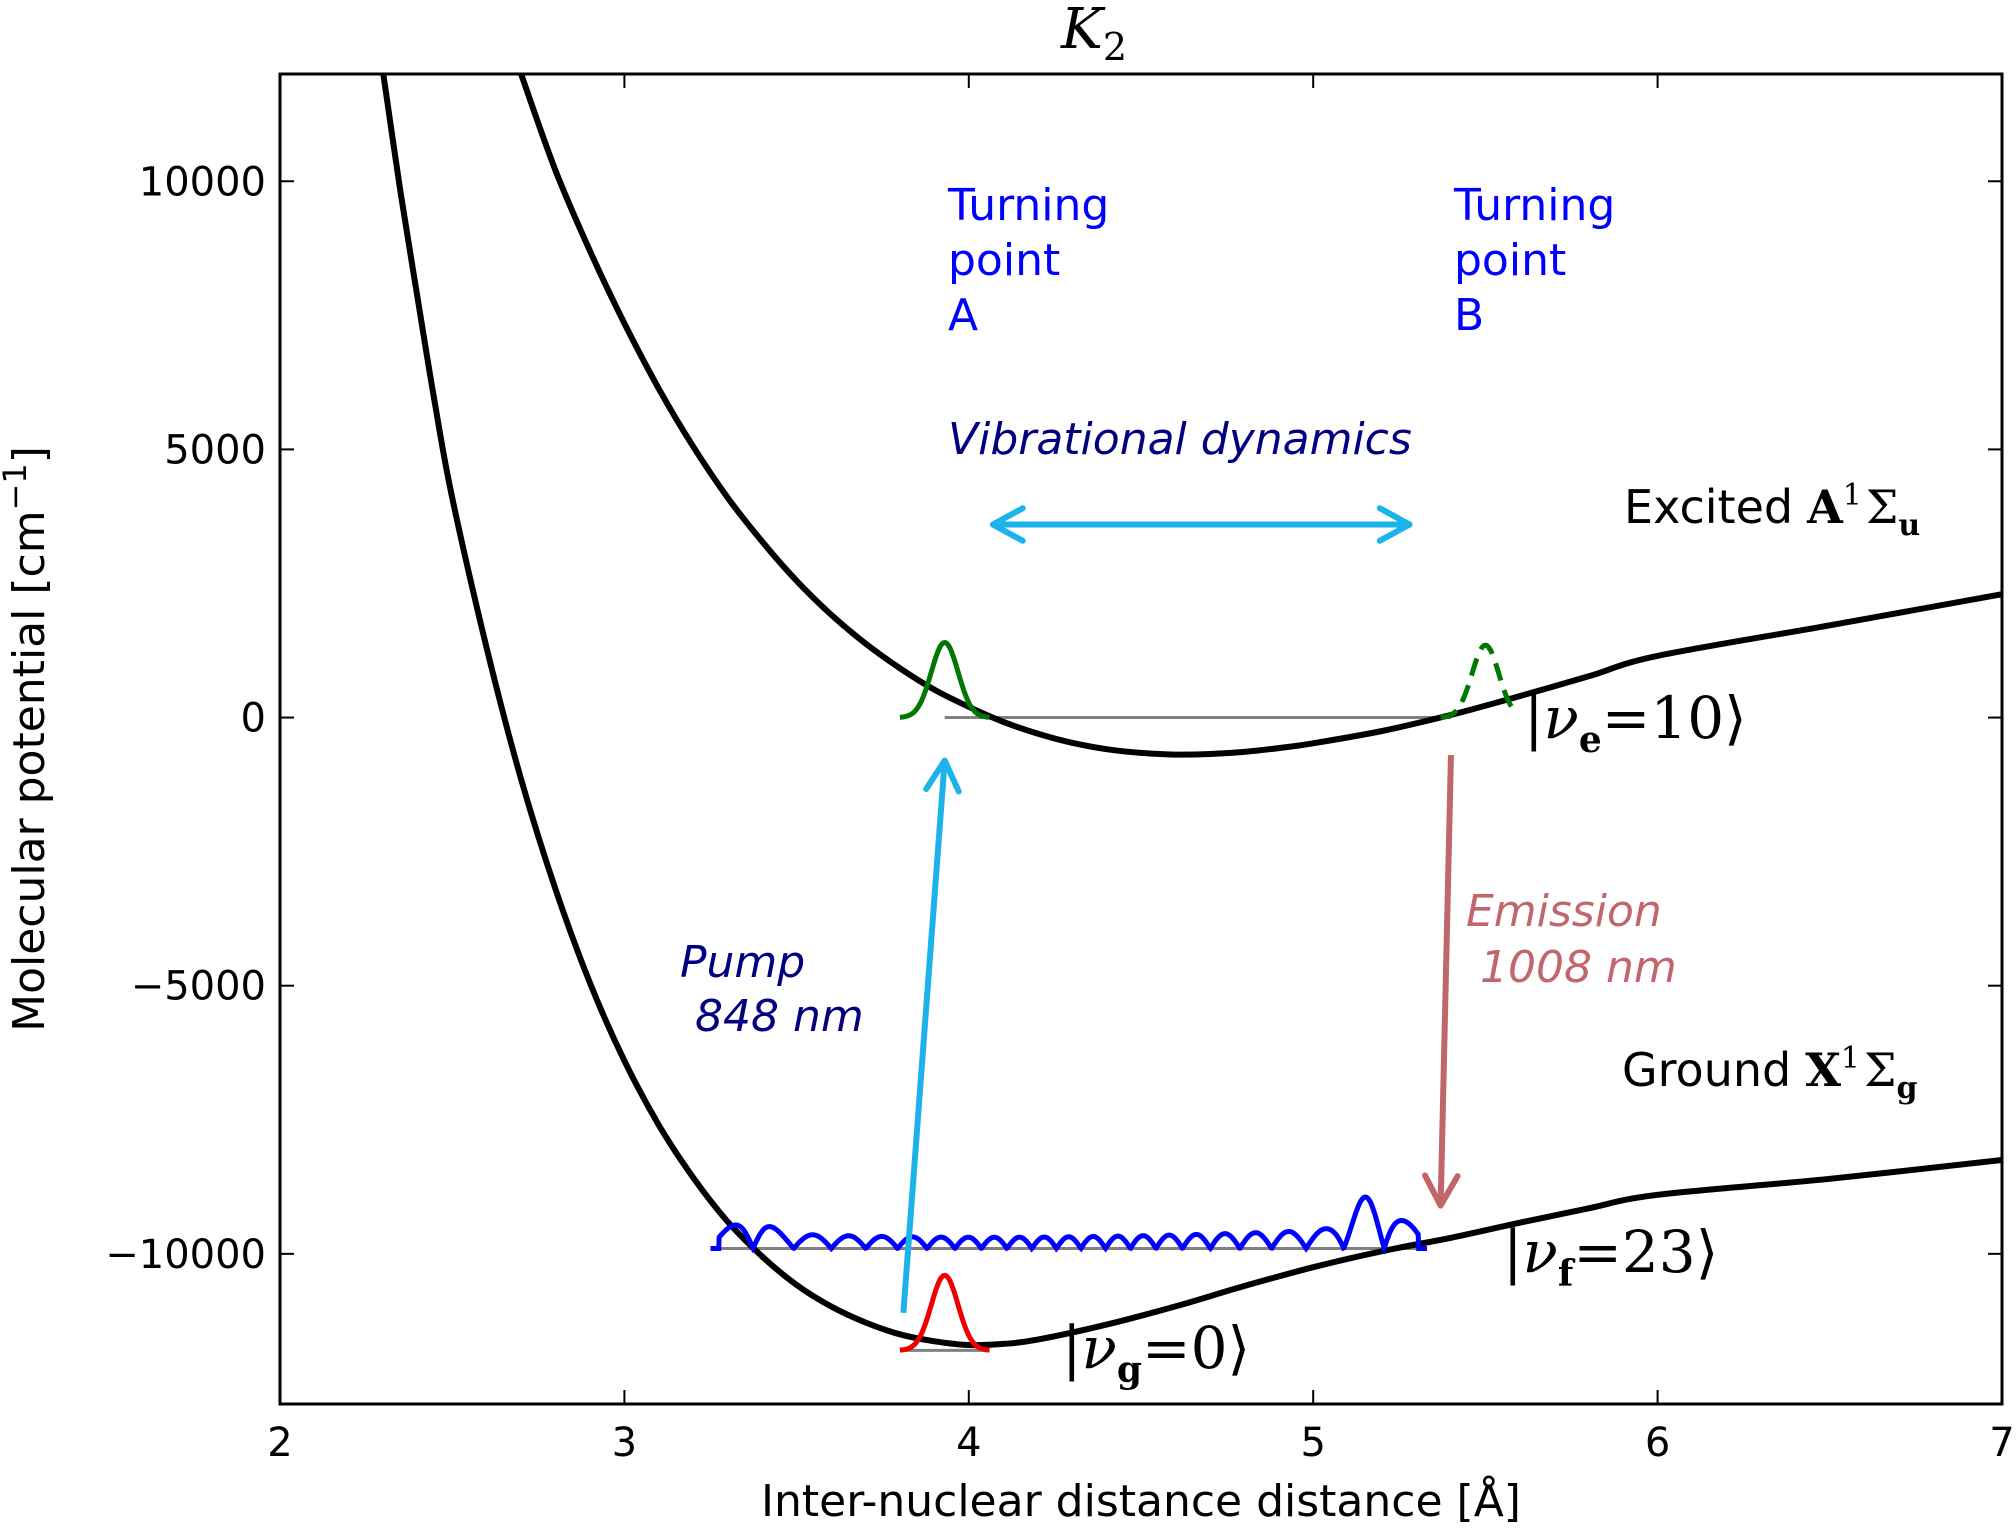 This screenshot has height=1534, width=2016. What do you see at coordinates (1441, 1190) in the screenshot?
I see `emission-arrow-head` at bounding box center [1441, 1190].